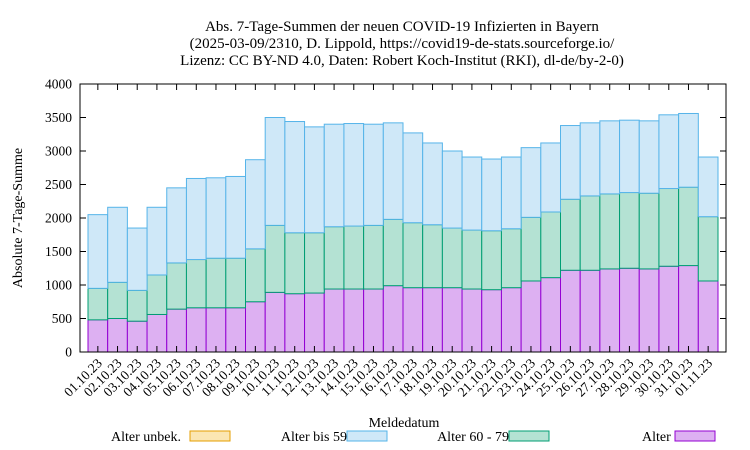  Describe the element at coordinates (146, 437) in the screenshot. I see `legend-label-alter-unbek: Alter unbek.` at that location.